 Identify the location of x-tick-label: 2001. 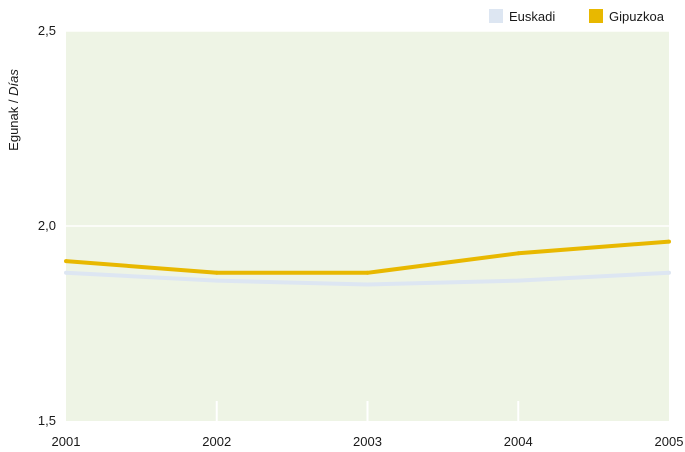
(66, 441).